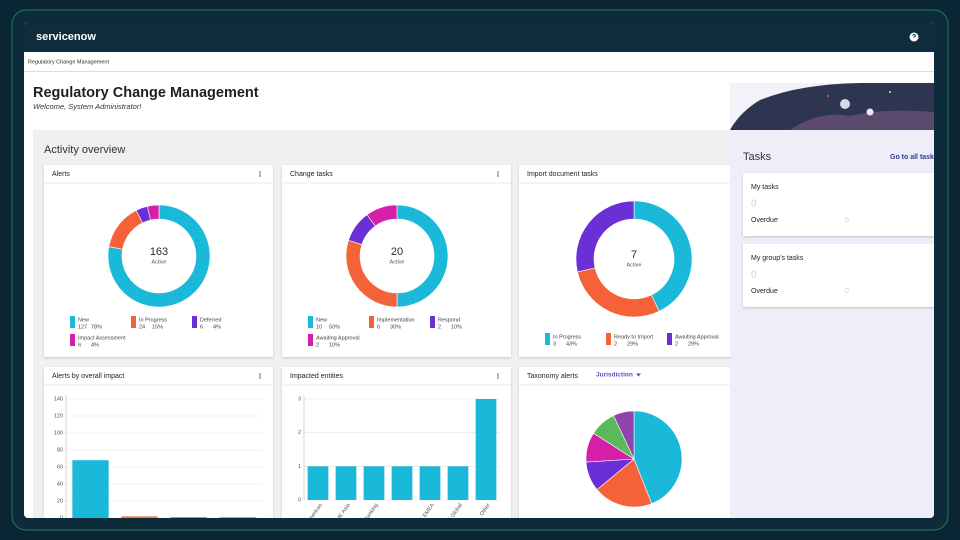 This screenshot has width=960, height=540. What do you see at coordinates (914, 157) in the screenshot?
I see `tasks-link: Go to all tasks` at bounding box center [914, 157].